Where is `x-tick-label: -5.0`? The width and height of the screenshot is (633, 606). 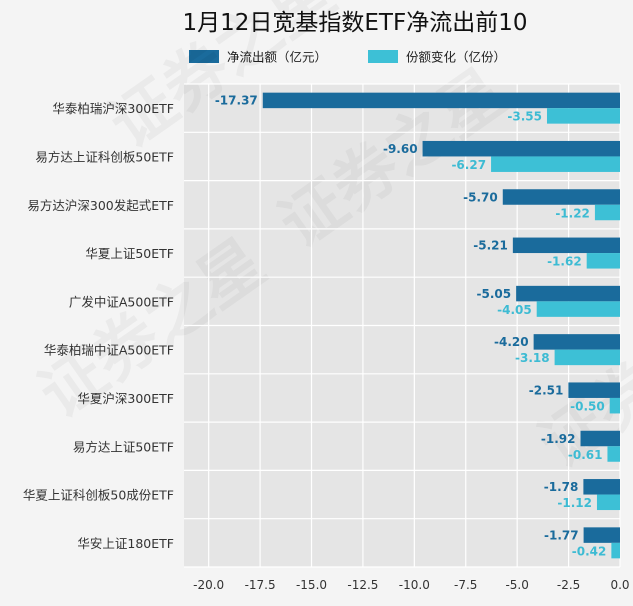 x-tick-label: -5.0 is located at coordinates (516, 585).